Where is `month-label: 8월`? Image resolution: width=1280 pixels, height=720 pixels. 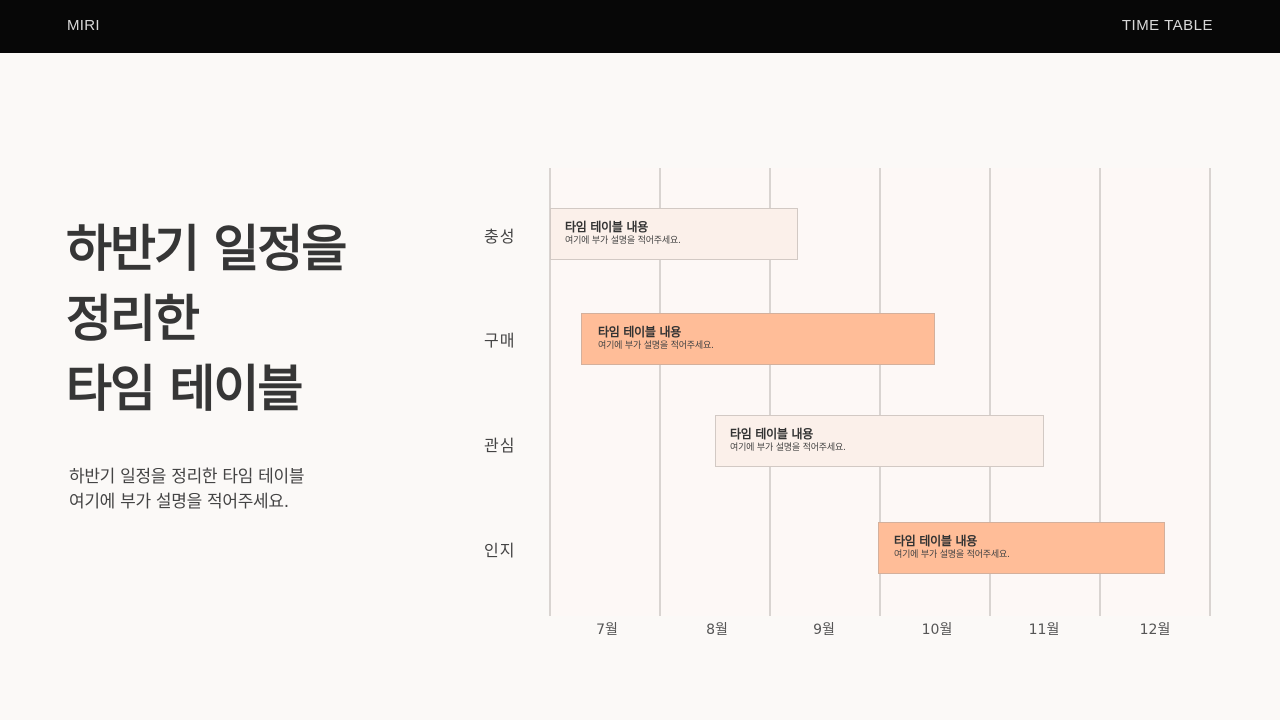 month-label: 8월 is located at coordinates (717, 630).